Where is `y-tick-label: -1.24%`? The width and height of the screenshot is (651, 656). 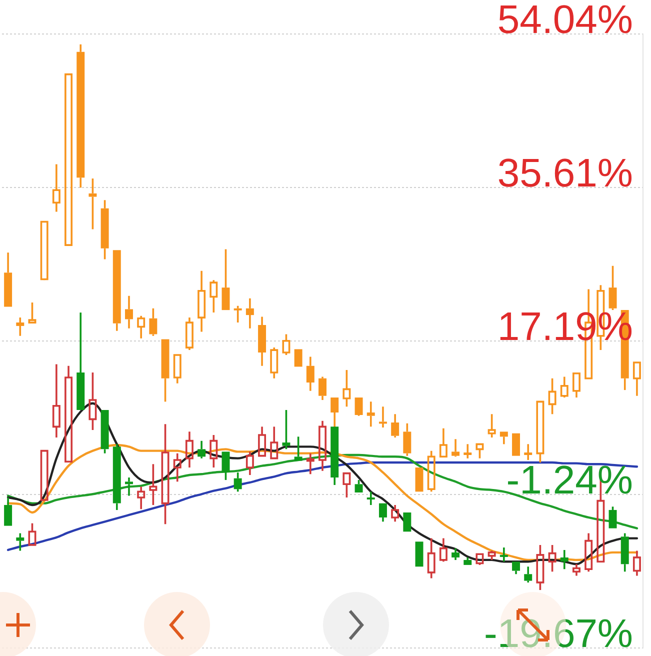 y-tick-label: -1.24% is located at coordinates (569, 480).